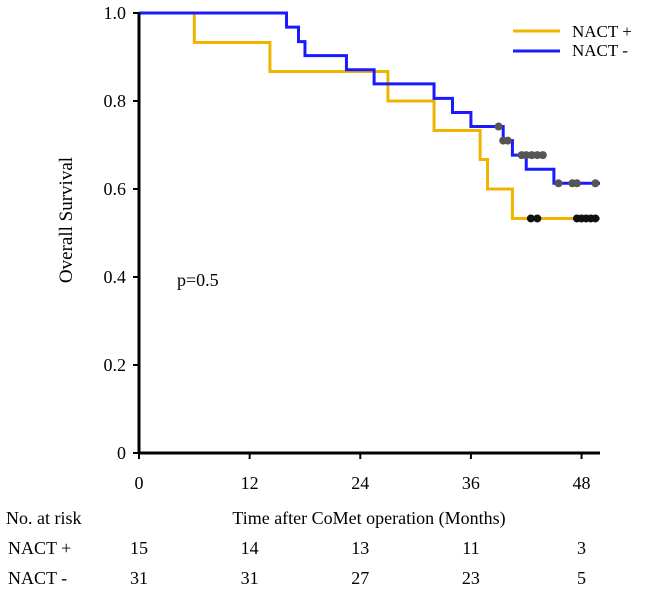  Describe the element at coordinates (470, 548) in the screenshot. I see `risk-value: 11` at that location.